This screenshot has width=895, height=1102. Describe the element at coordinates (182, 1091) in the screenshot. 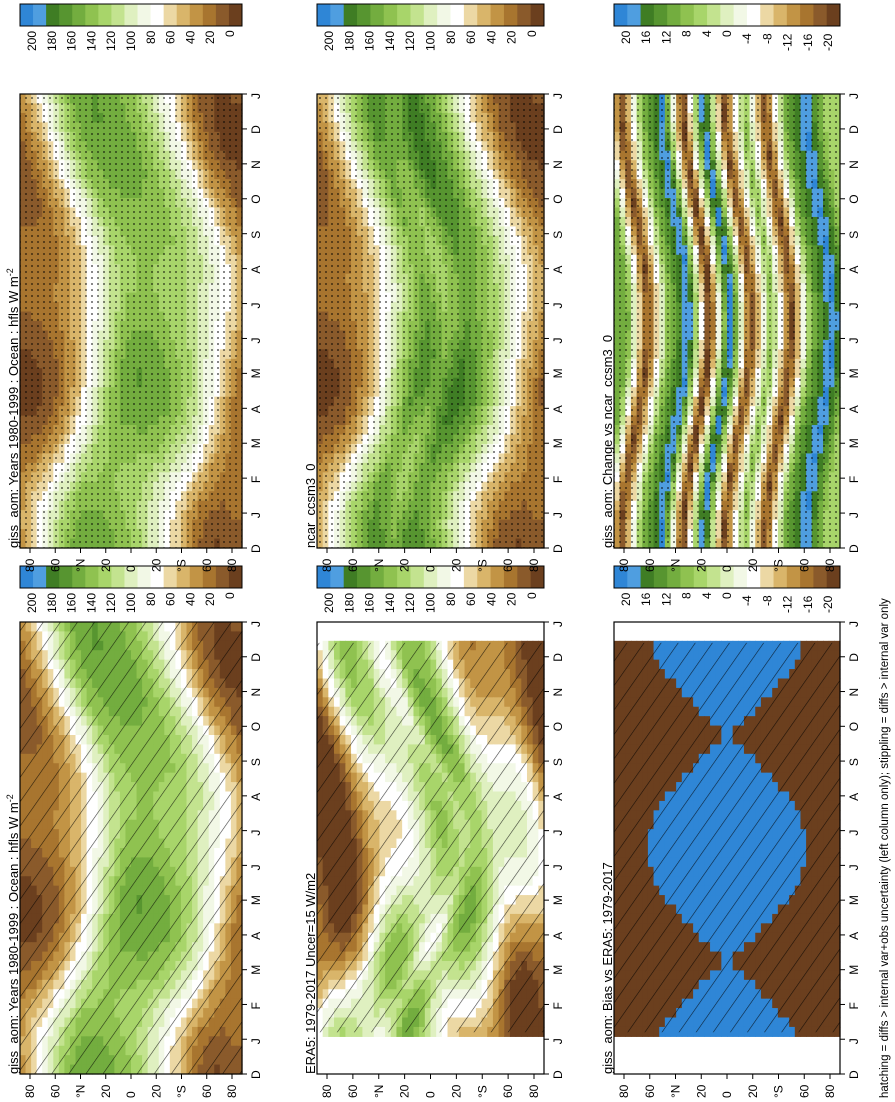

I see `lat-tick-label: °S` at that location.